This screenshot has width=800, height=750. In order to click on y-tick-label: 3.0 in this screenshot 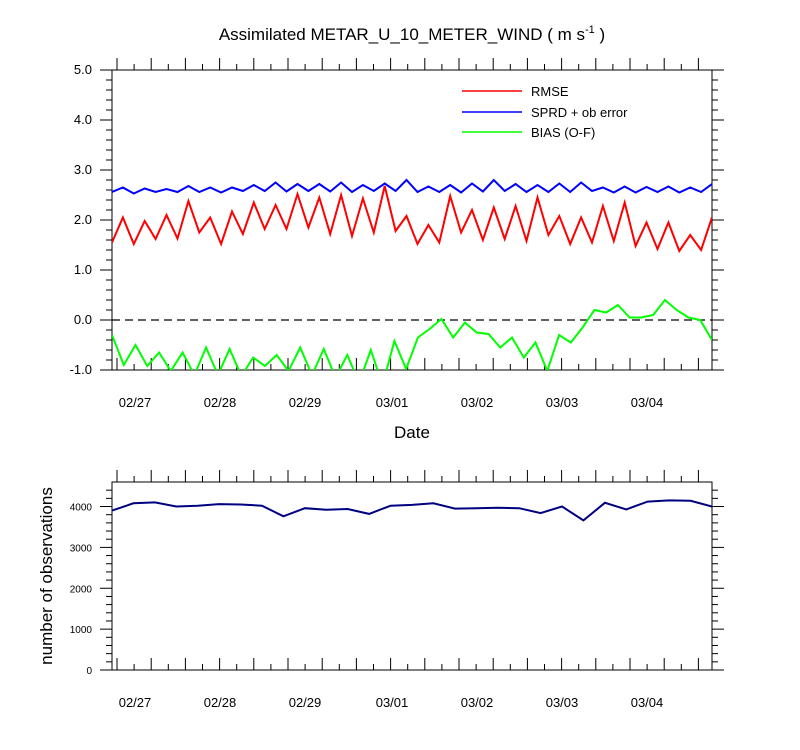, I will do `click(83, 169)`.